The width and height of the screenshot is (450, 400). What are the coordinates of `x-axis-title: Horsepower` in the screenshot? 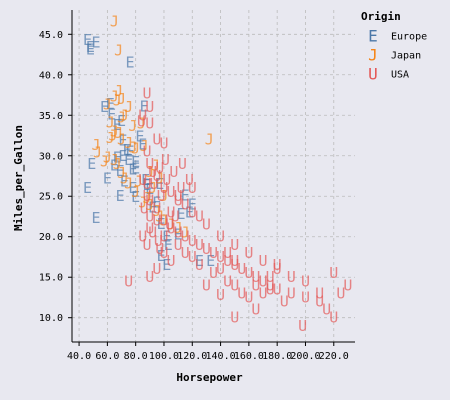 It's located at (209, 377).